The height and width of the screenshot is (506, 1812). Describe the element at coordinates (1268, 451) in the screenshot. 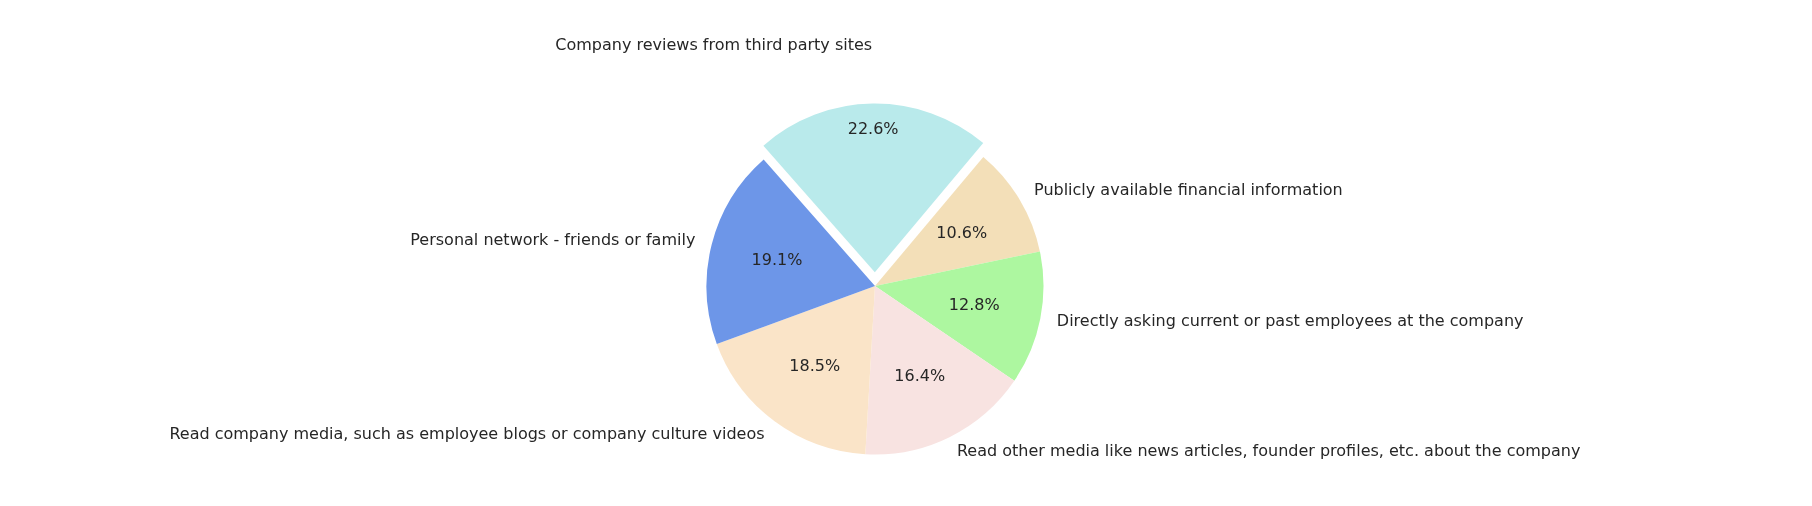

I see `slice-label: Read other media like news articles, founder profiles, etc. about the company` at that location.